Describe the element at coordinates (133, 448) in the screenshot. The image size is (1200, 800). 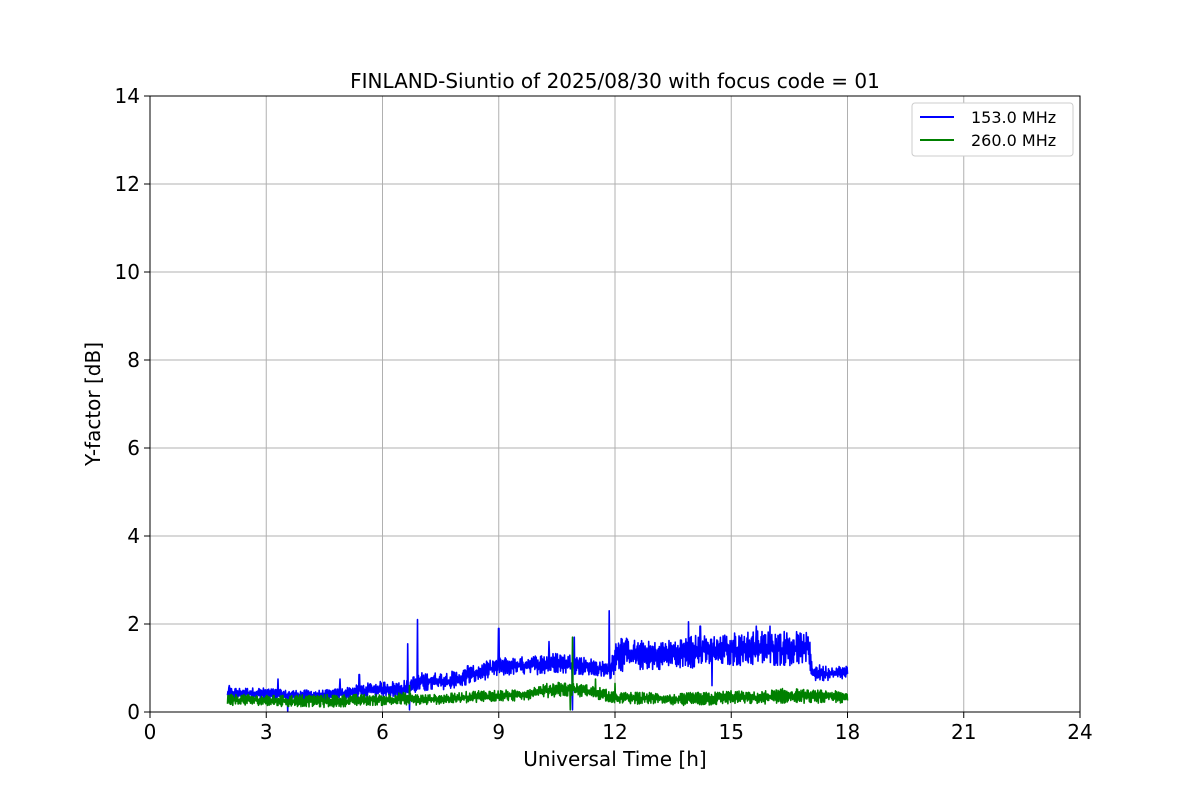
I see `y-tick-label: 6` at that location.